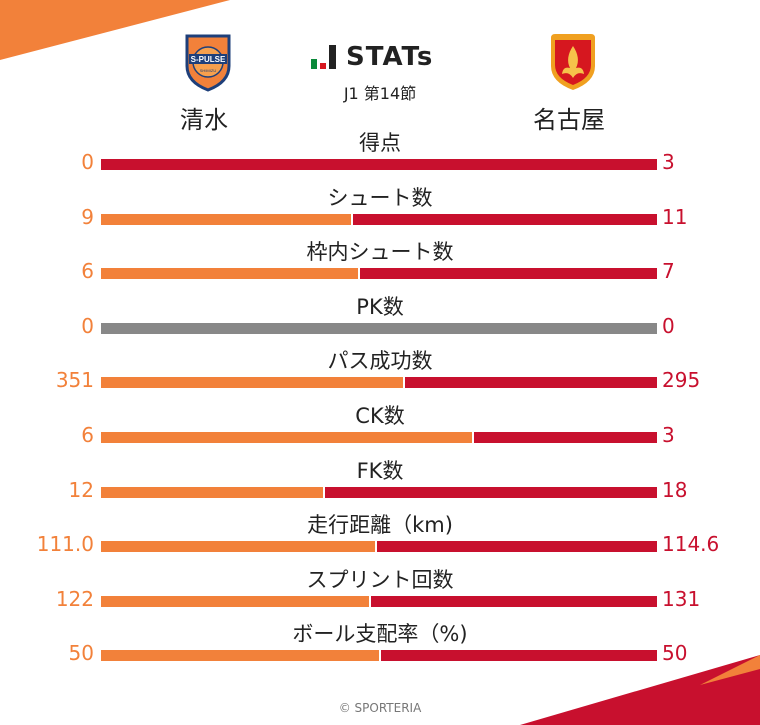  I want to click on home-value: 111.0, so click(65, 544).